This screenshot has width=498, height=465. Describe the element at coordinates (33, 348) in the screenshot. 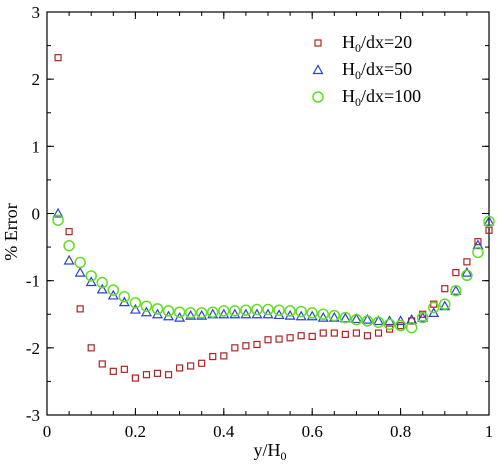

I see `y-tick-label: -2` at that location.